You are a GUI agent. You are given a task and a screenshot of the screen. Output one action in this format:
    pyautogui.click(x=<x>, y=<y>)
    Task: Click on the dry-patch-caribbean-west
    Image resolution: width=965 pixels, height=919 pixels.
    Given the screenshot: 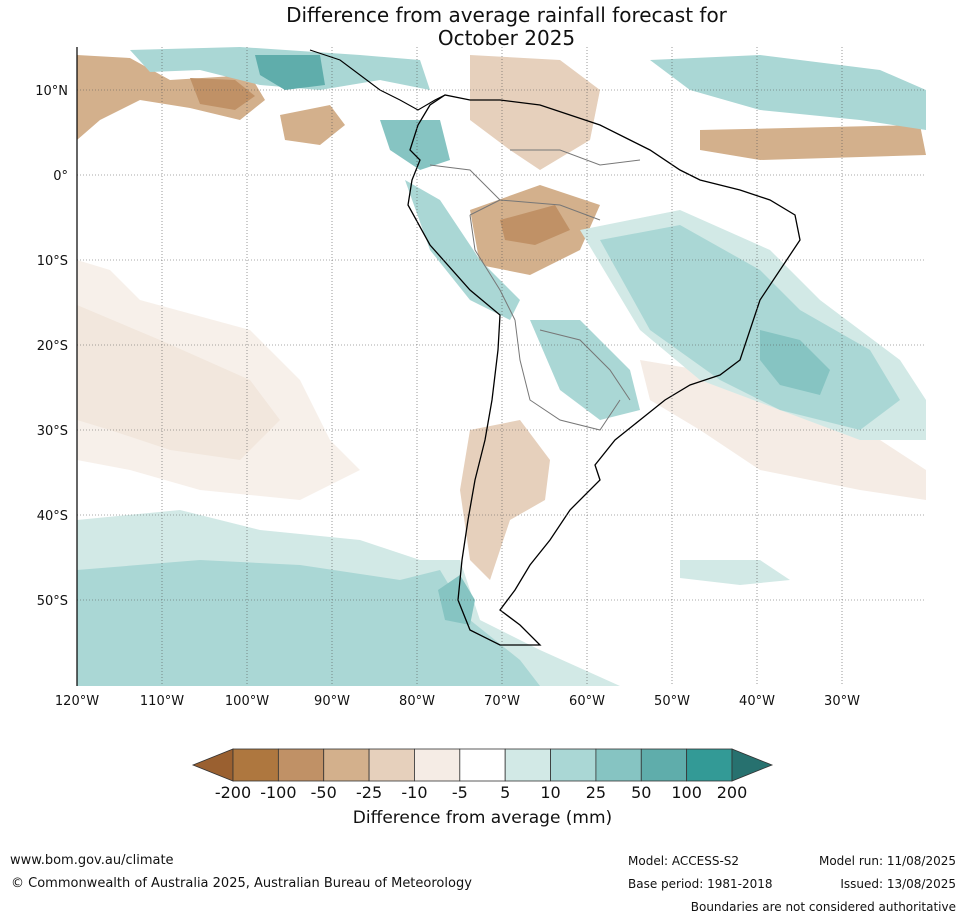 What is the action you would take?
    pyautogui.click(x=171, y=97)
    